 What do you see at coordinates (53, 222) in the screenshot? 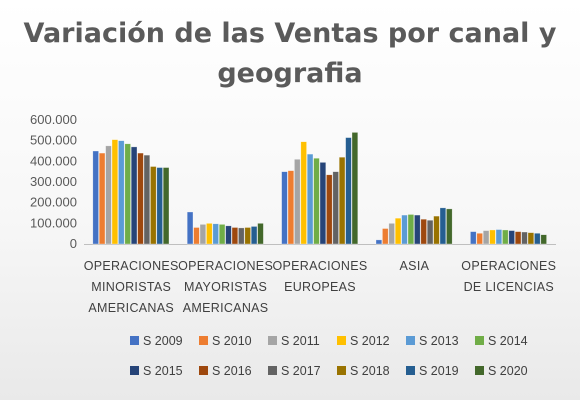
I see `y-tick-label: 100.000` at bounding box center [53, 222].